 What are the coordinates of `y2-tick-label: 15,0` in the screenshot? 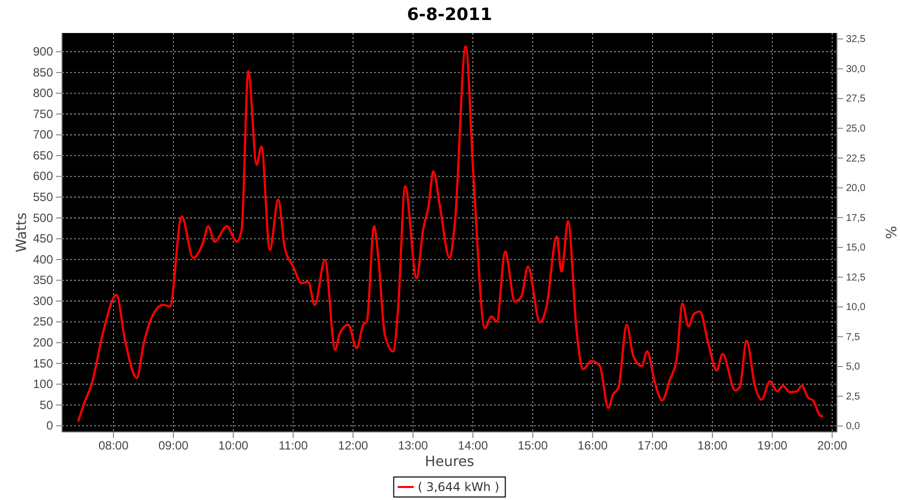 It's located at (856, 248).